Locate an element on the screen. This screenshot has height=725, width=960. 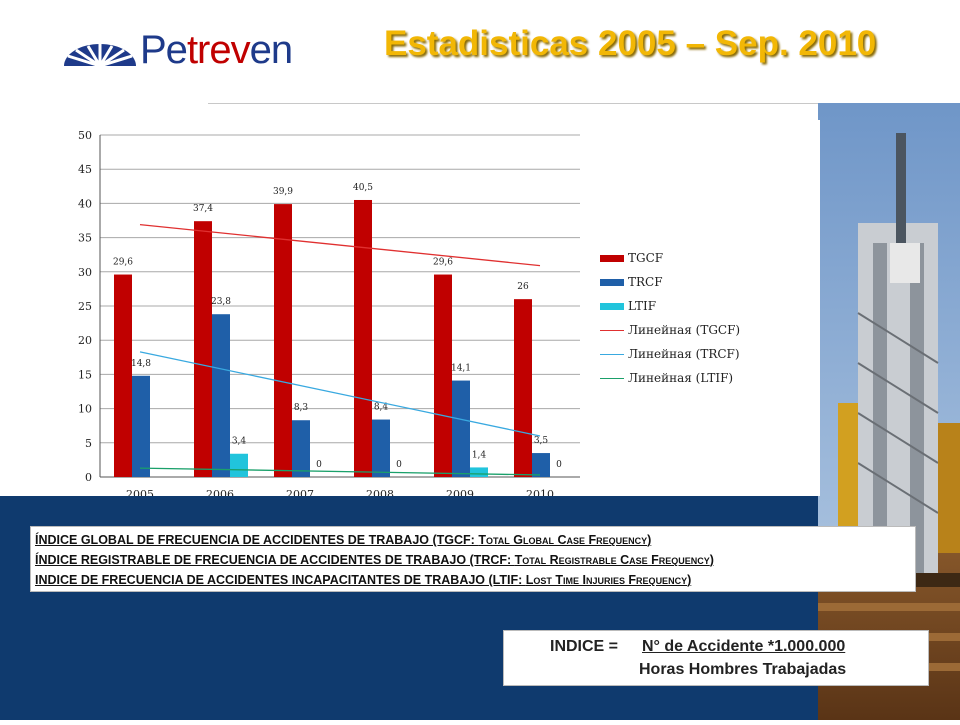
definition-ltif-close: ) is located at coordinates (689, 580).